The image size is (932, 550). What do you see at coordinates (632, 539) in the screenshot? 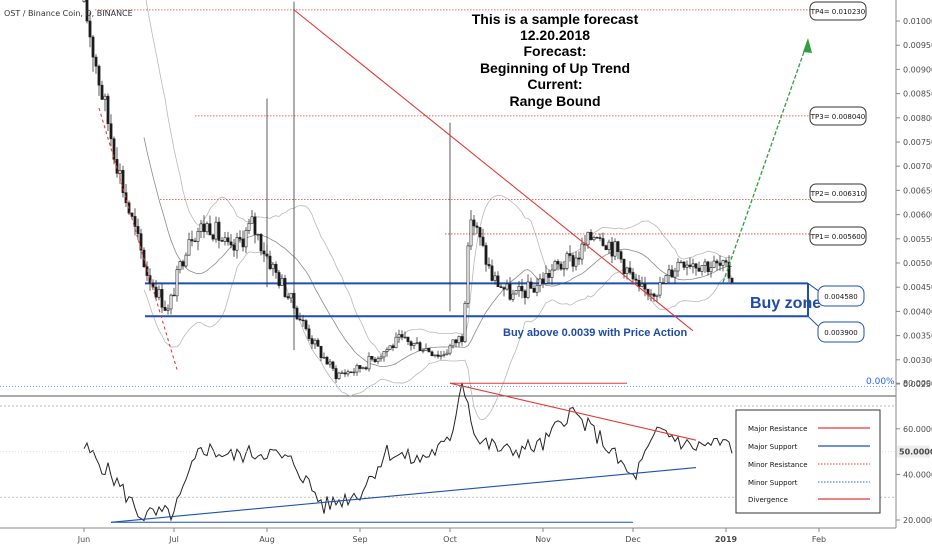
I see `time-axis-tick-label: Dec` at bounding box center [632, 539].